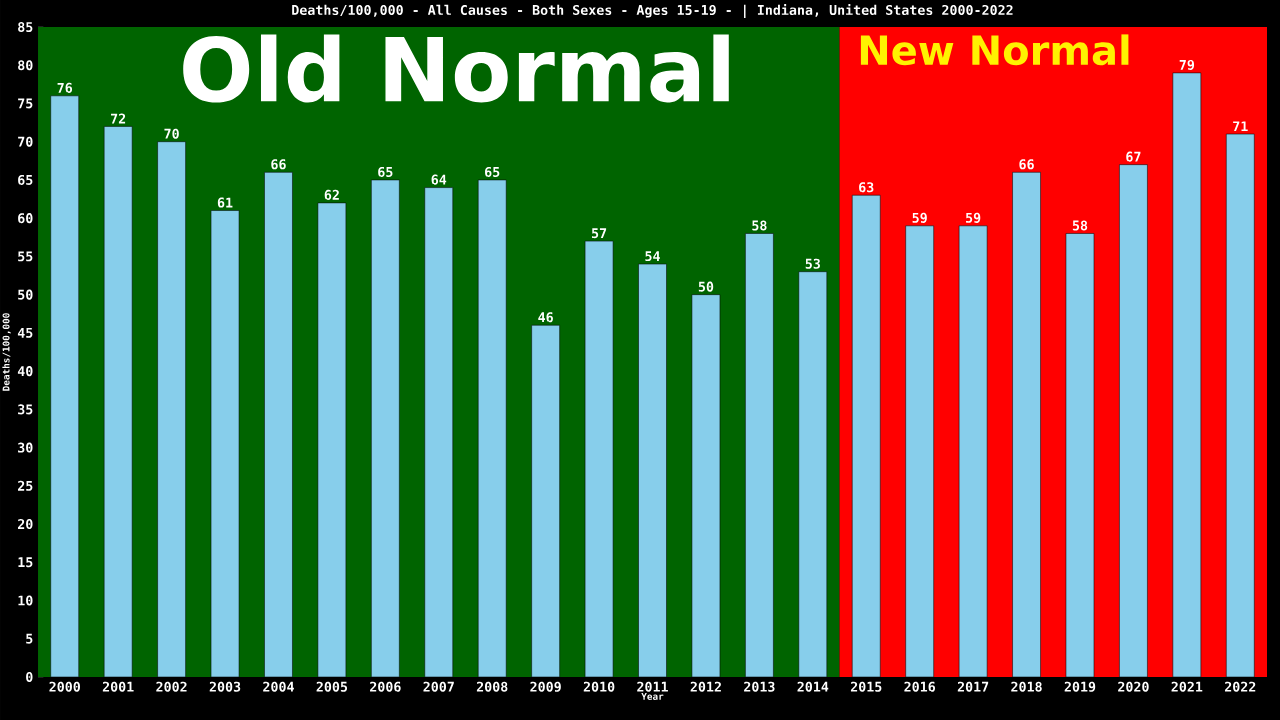 The height and width of the screenshot is (720, 1280). I want to click on x-tick-label: 2015, so click(866, 686).